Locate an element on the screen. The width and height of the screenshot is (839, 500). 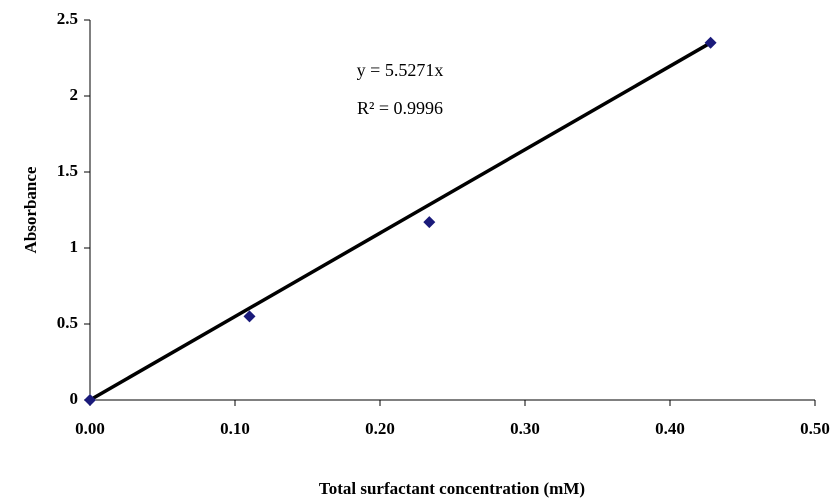
x-tick-label: 0.10 is located at coordinates (235, 428).